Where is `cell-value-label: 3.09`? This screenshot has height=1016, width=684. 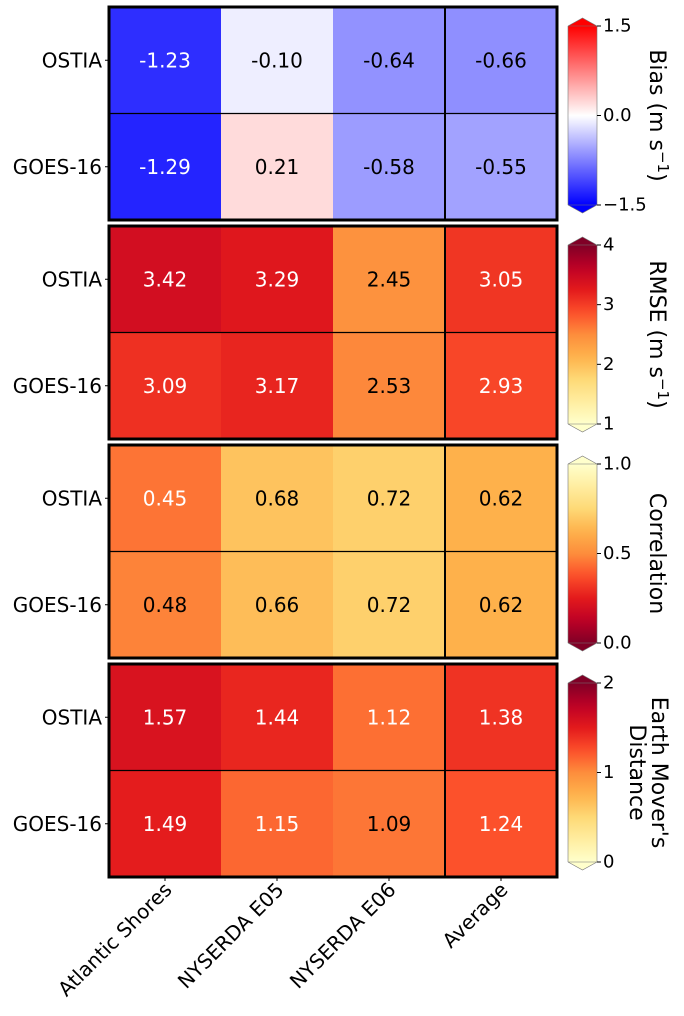
cell-value-label: 3.09 is located at coordinates (165, 386).